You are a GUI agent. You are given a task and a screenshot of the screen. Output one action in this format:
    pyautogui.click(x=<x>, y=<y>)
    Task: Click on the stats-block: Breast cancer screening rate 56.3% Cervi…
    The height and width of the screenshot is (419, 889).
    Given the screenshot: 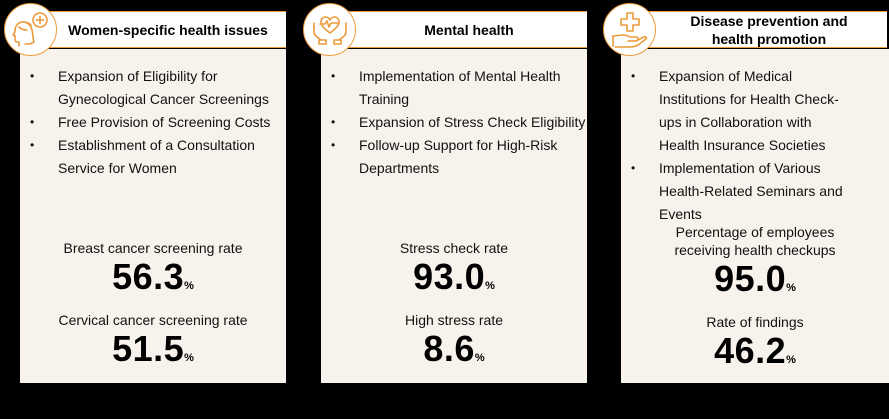 What is the action you would take?
    pyautogui.click(x=153, y=309)
    